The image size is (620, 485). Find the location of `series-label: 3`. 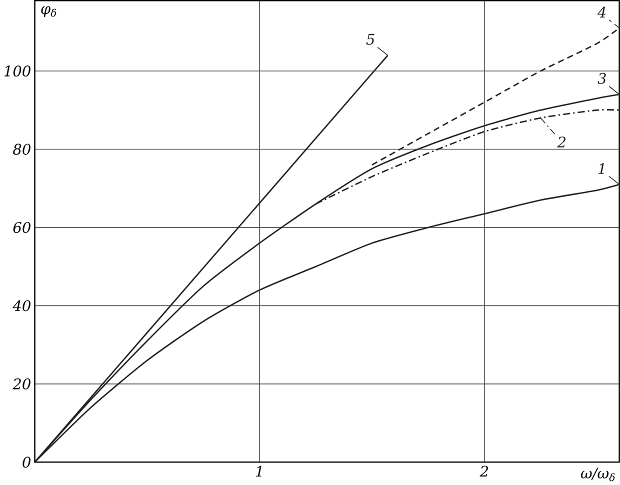

series-label: 3 is located at coordinates (602, 78).